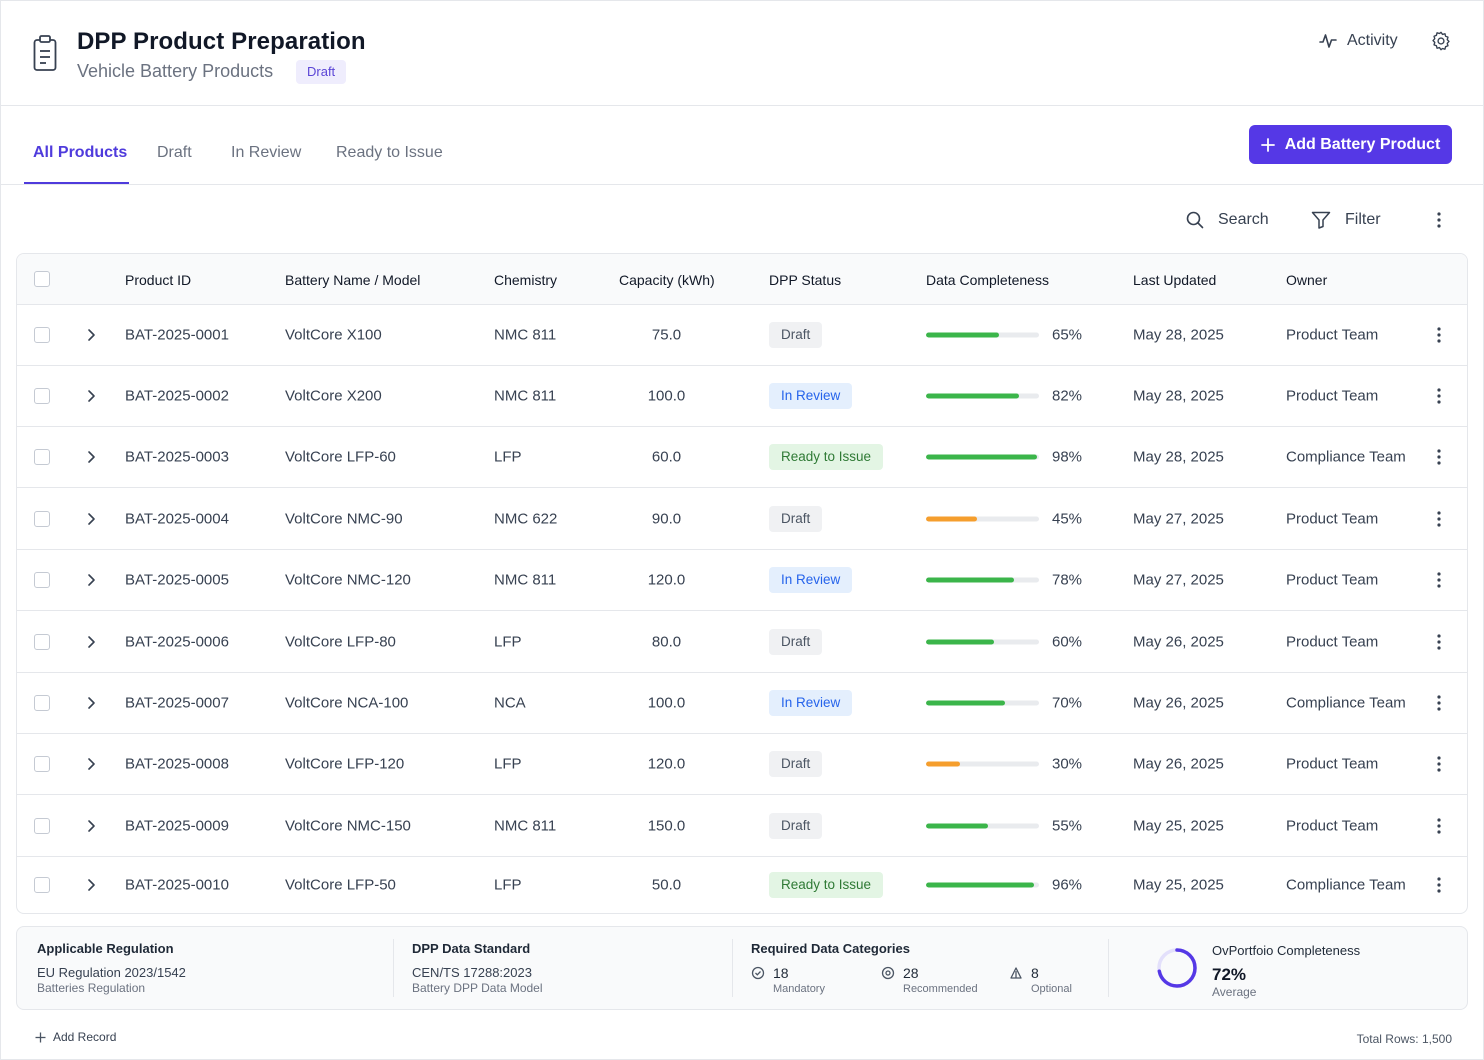  Describe the element at coordinates (1441, 41) in the screenshot. I see `gear-icon` at that location.